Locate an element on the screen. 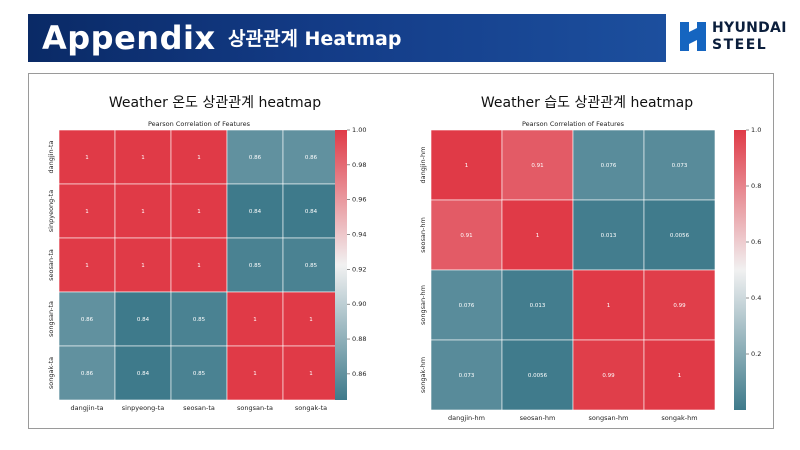 Image resolution: width=800 pixels, height=450 pixels. row-tick-label: dangjin-ta is located at coordinates (51, 157).